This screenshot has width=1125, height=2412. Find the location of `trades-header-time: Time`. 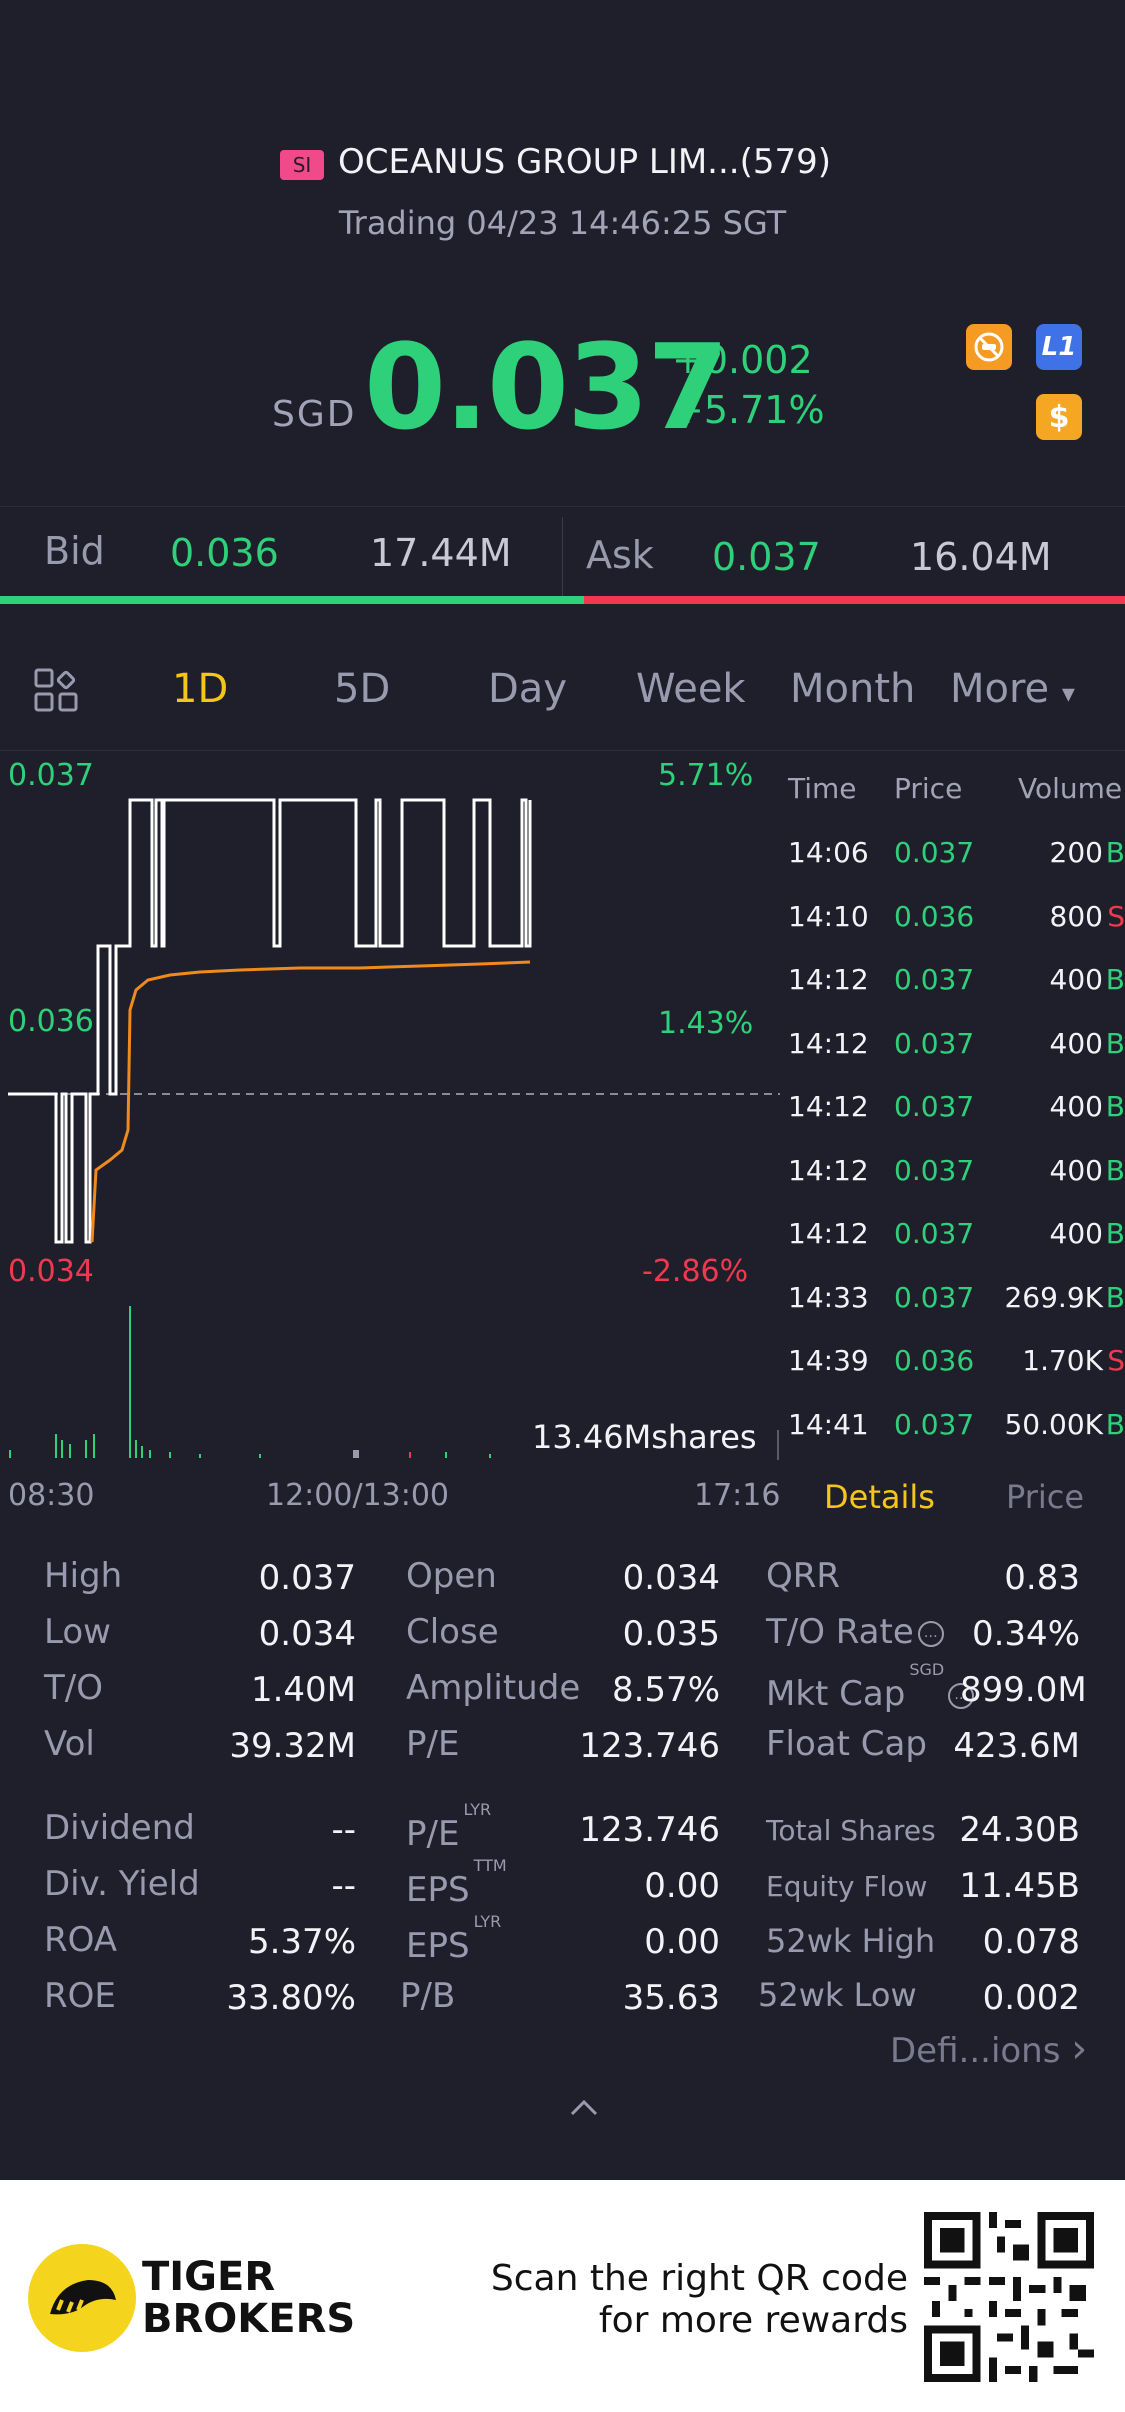

trades-header-time: Time is located at coordinates (822, 788).